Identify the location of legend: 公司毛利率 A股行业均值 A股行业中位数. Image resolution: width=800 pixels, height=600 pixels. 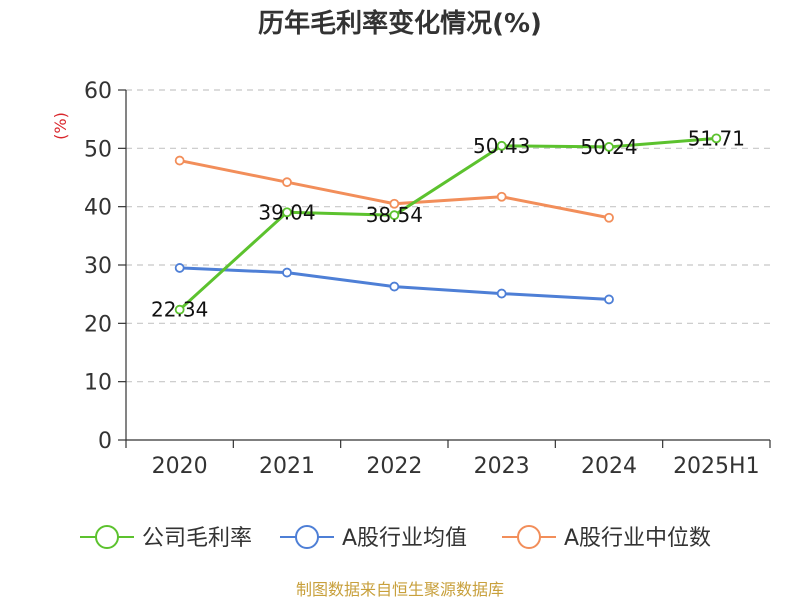
(395, 538).